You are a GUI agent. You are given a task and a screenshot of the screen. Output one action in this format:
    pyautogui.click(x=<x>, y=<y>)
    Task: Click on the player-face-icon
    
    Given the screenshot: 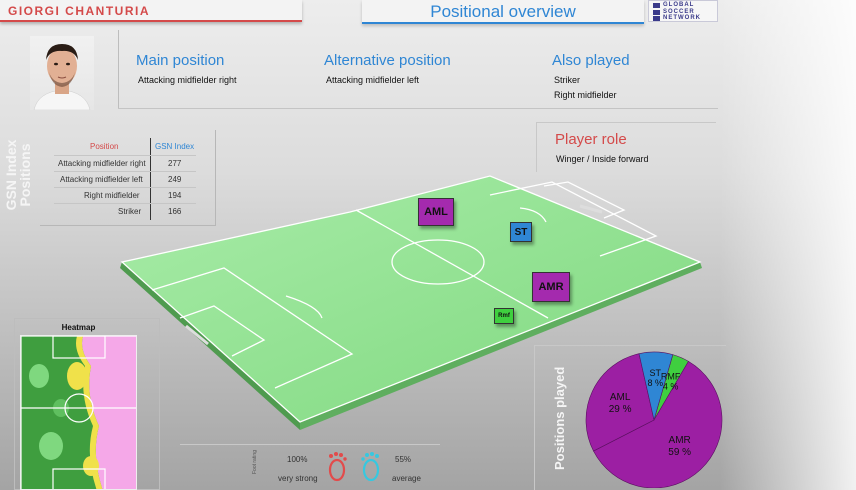 What is the action you would take?
    pyautogui.click(x=62, y=77)
    